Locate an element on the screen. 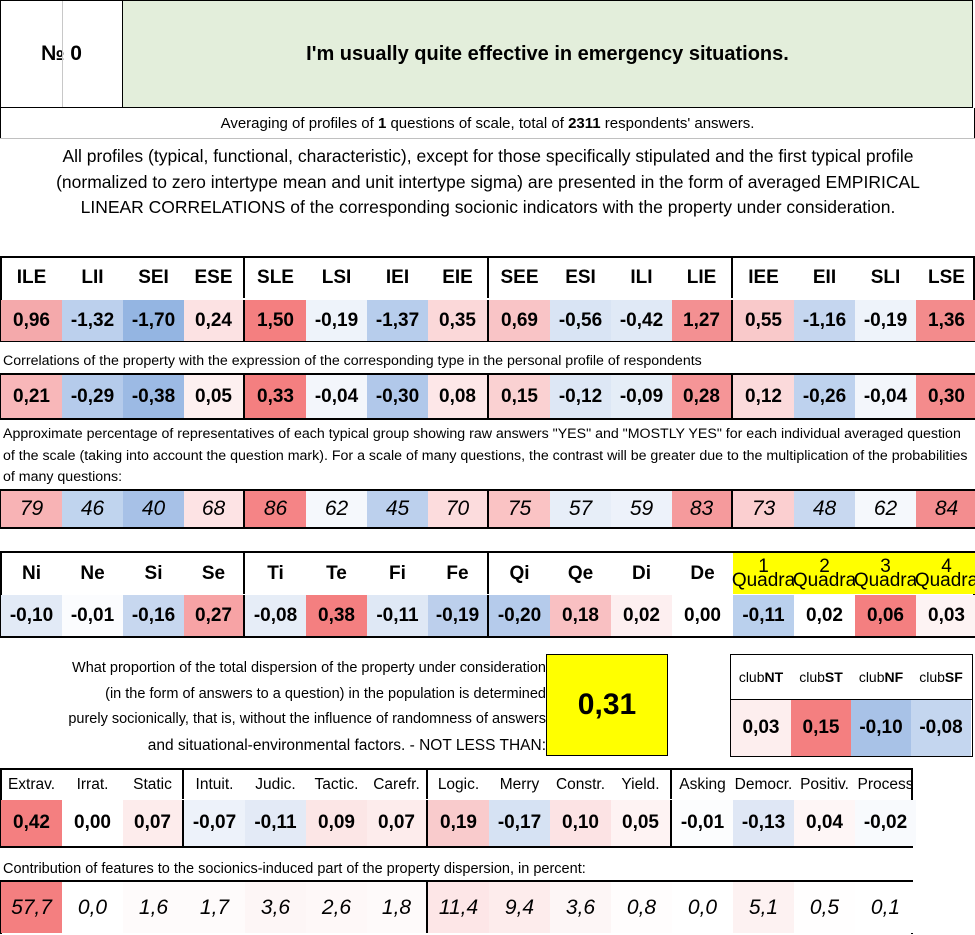 The height and width of the screenshot is (935, 975). type-correlation: -0,38 is located at coordinates (153, 396).